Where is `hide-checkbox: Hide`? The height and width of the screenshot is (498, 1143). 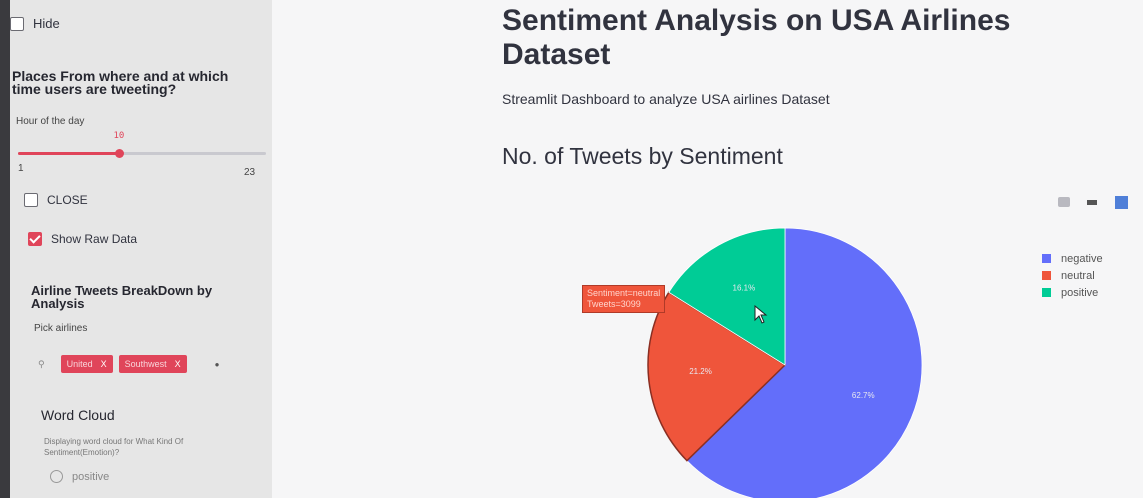
hide-checkbox: Hide is located at coordinates (35, 23).